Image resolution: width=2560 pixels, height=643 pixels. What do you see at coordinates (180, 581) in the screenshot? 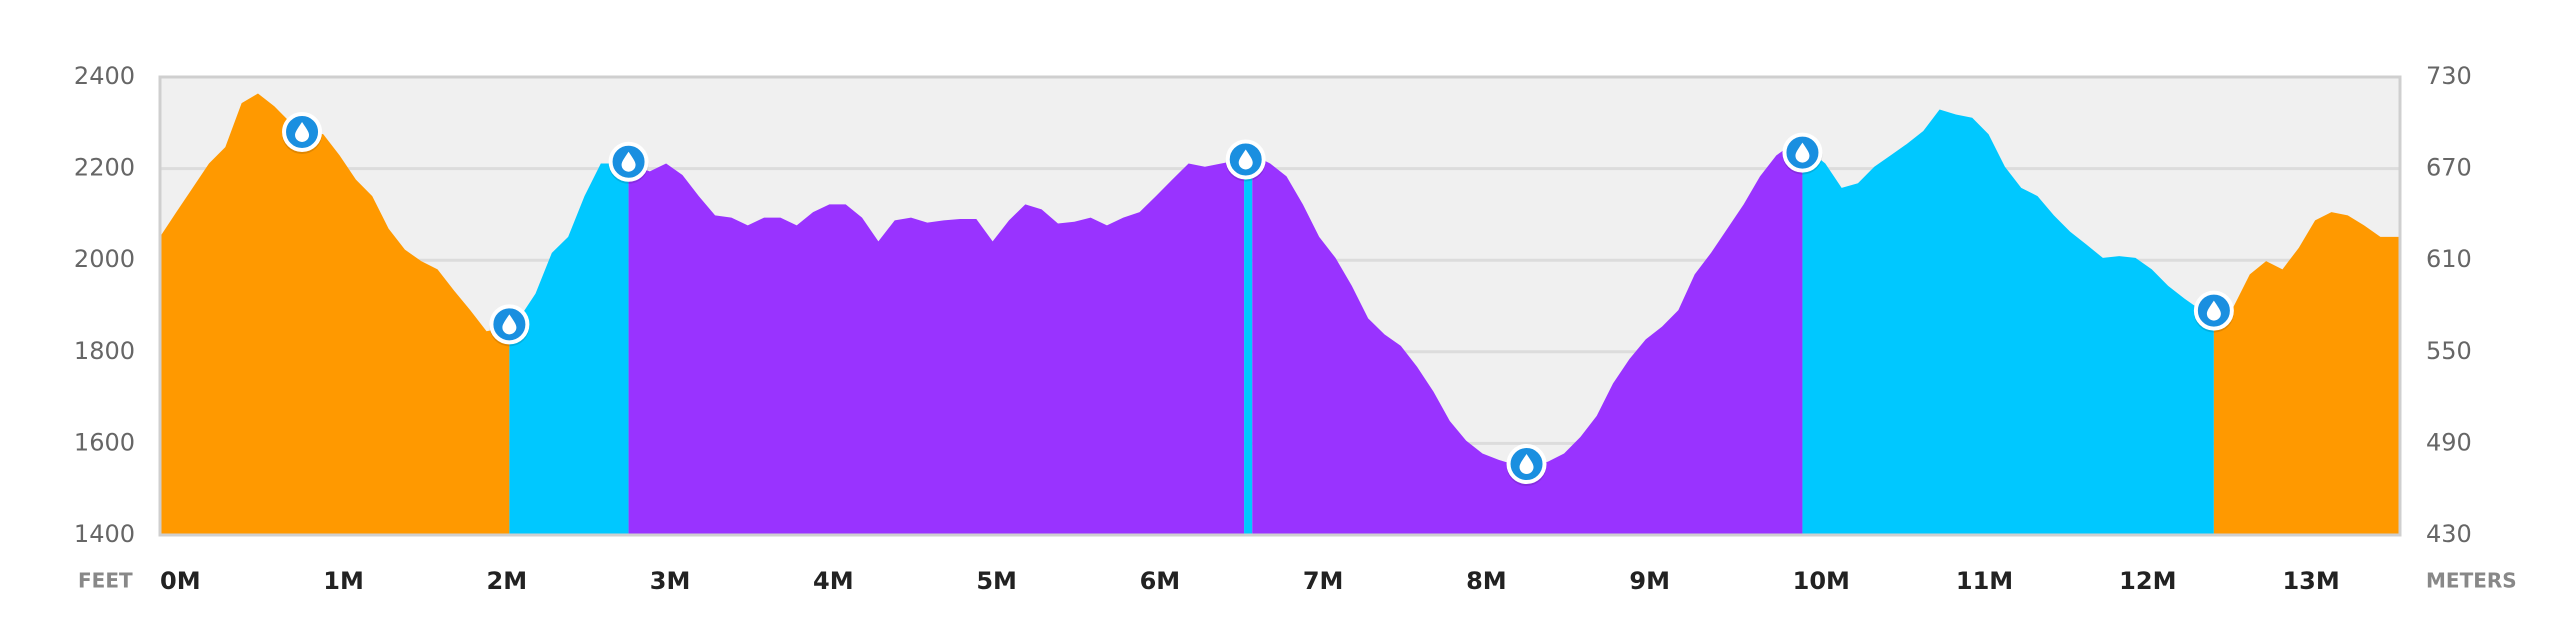
I see `x-tick-label: 0M` at bounding box center [180, 581].